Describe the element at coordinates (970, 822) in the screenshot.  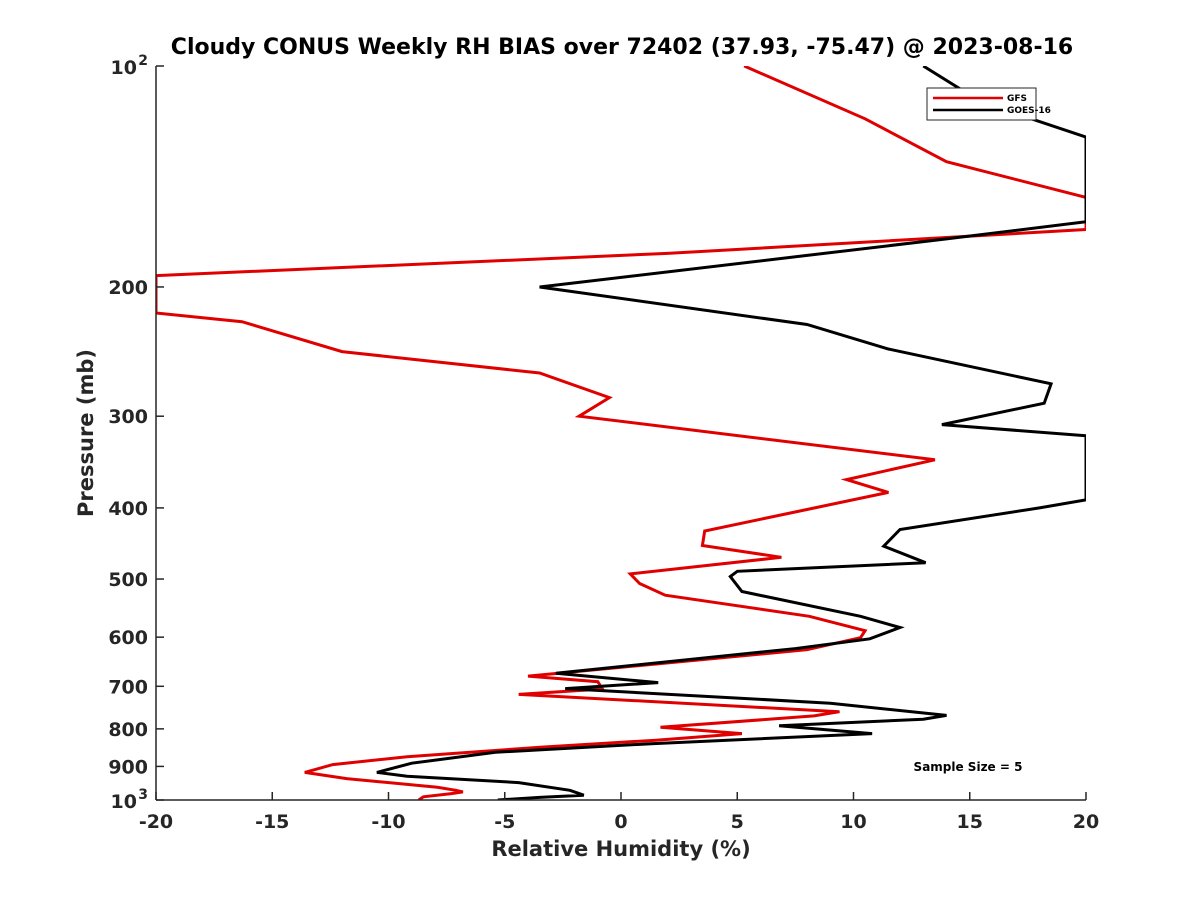
I see `x-tick-label: 15` at that location.